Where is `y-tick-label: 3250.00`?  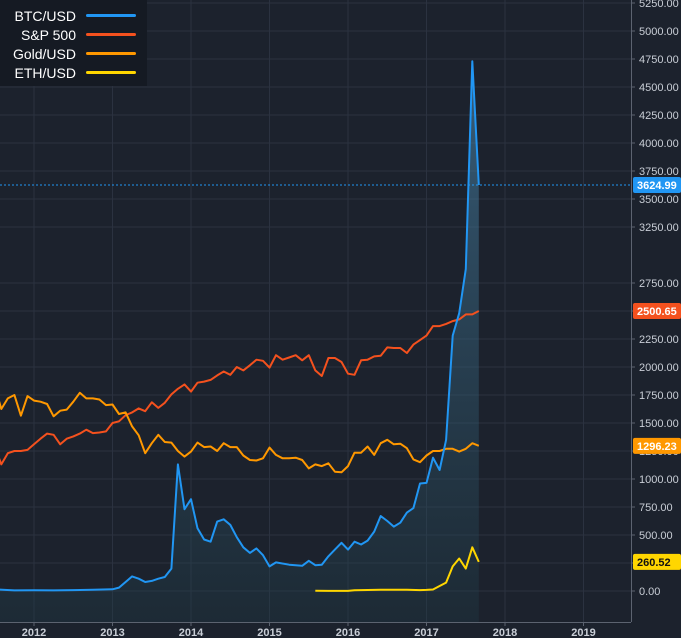
y-tick-label: 3250.00 is located at coordinates (659, 228).